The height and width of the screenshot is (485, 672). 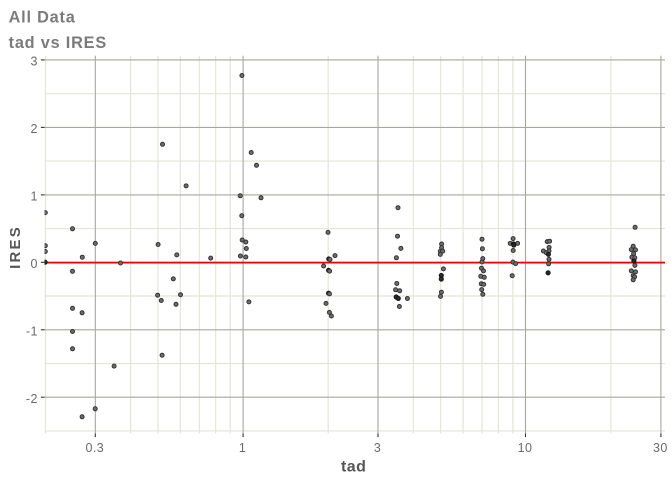 I want to click on svg-text: -2, so click(x=32, y=399).